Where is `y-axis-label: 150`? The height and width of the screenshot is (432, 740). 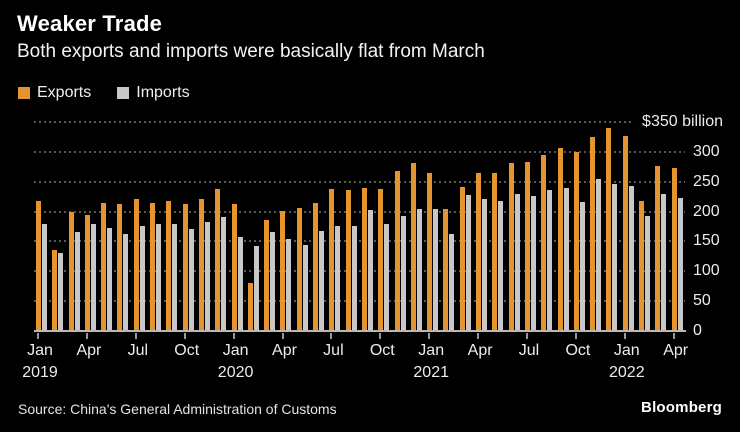
y-axis-label: 150 is located at coordinates (706, 241).